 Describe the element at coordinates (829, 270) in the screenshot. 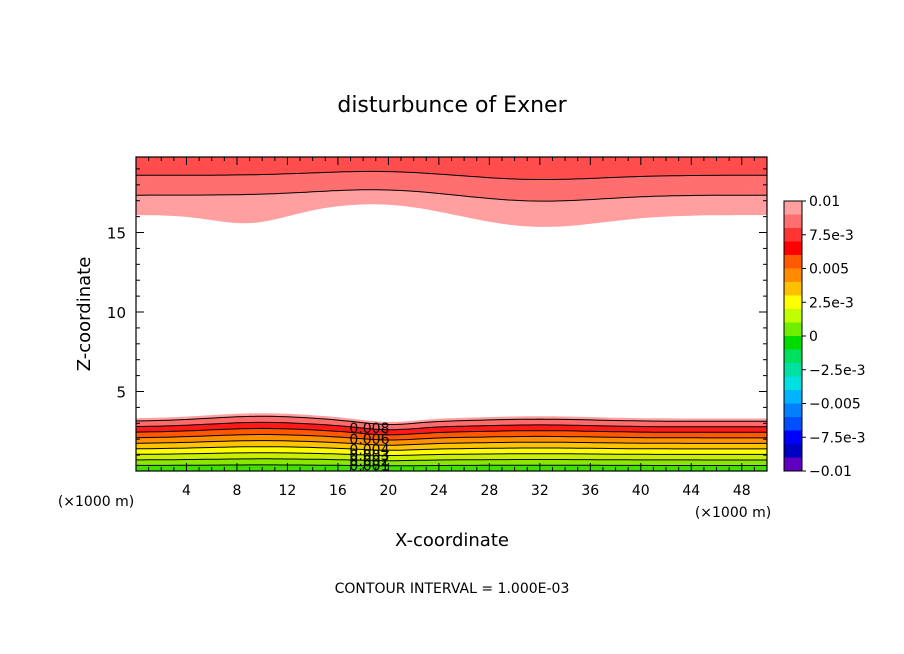

I see `colorbar-label: 0.005` at that location.